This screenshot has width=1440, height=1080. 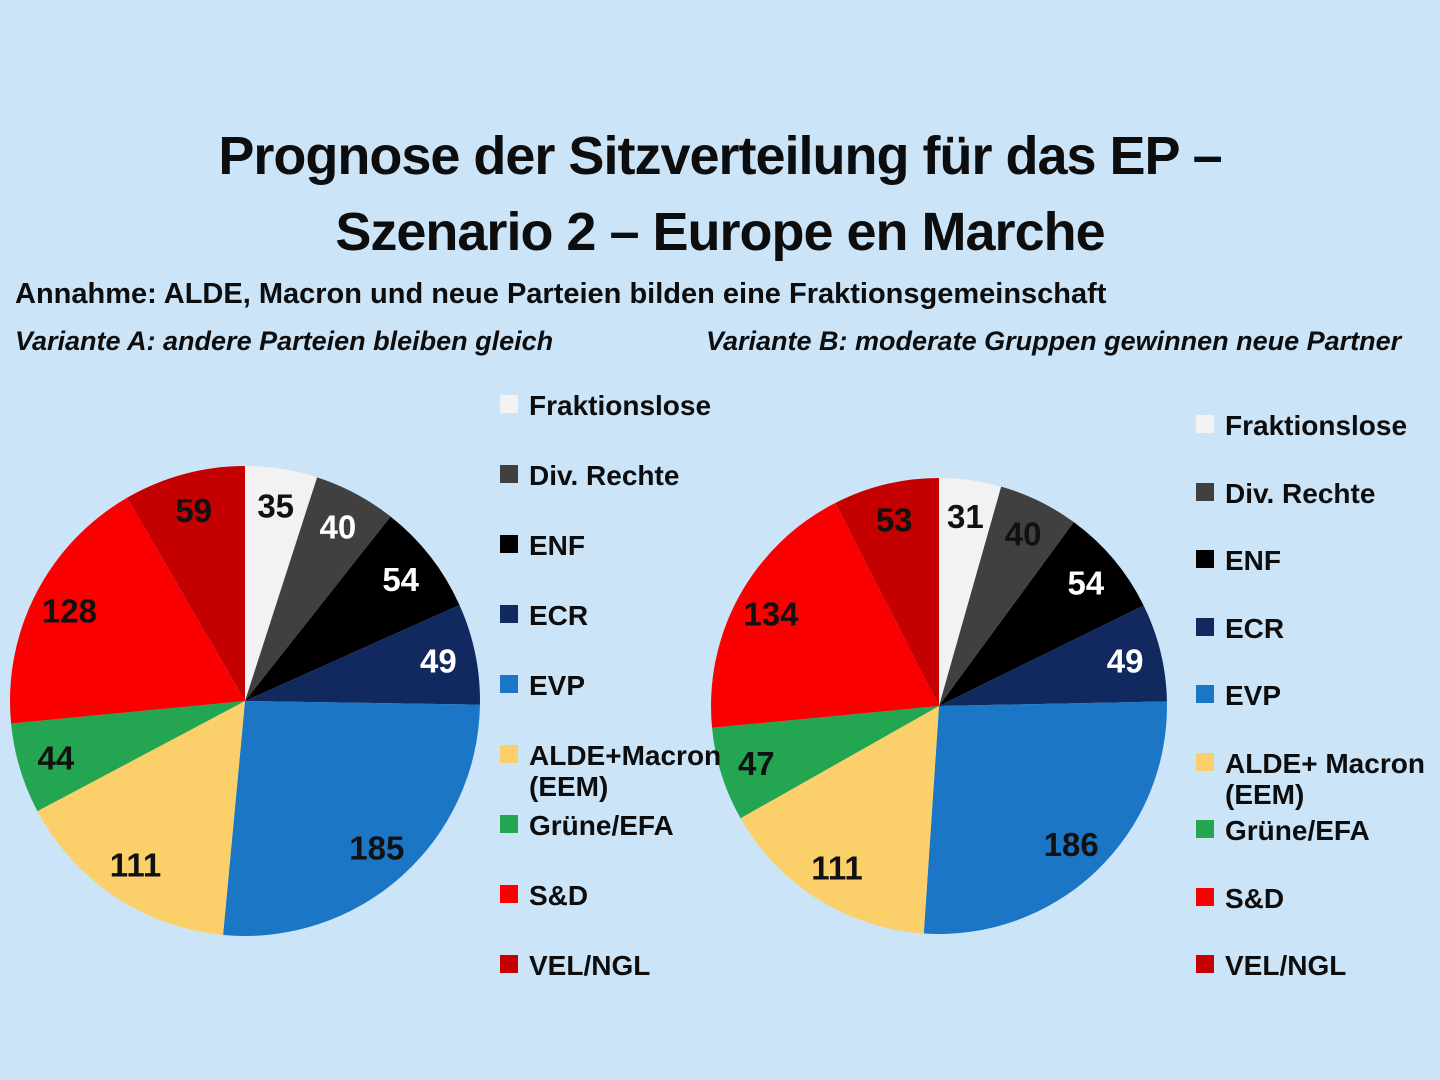 I want to click on legend-a-swatch-s-d, so click(x=509, y=894).